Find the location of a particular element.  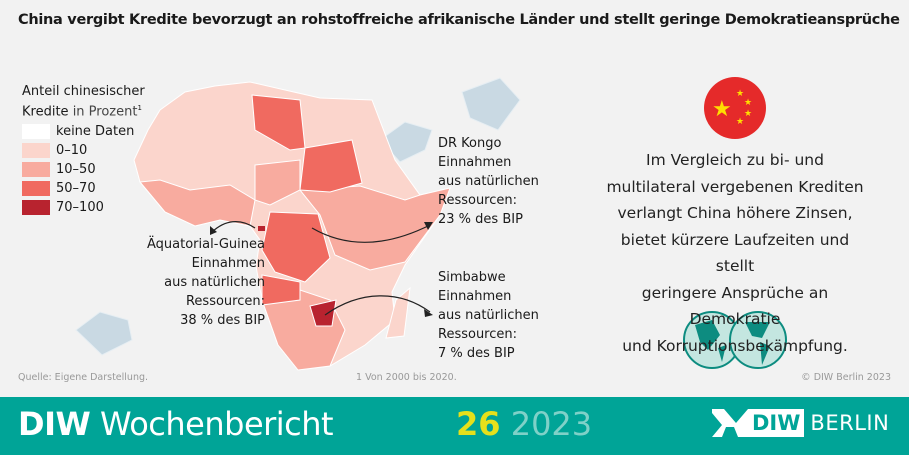

issue: 26 is located at coordinates (478, 424).